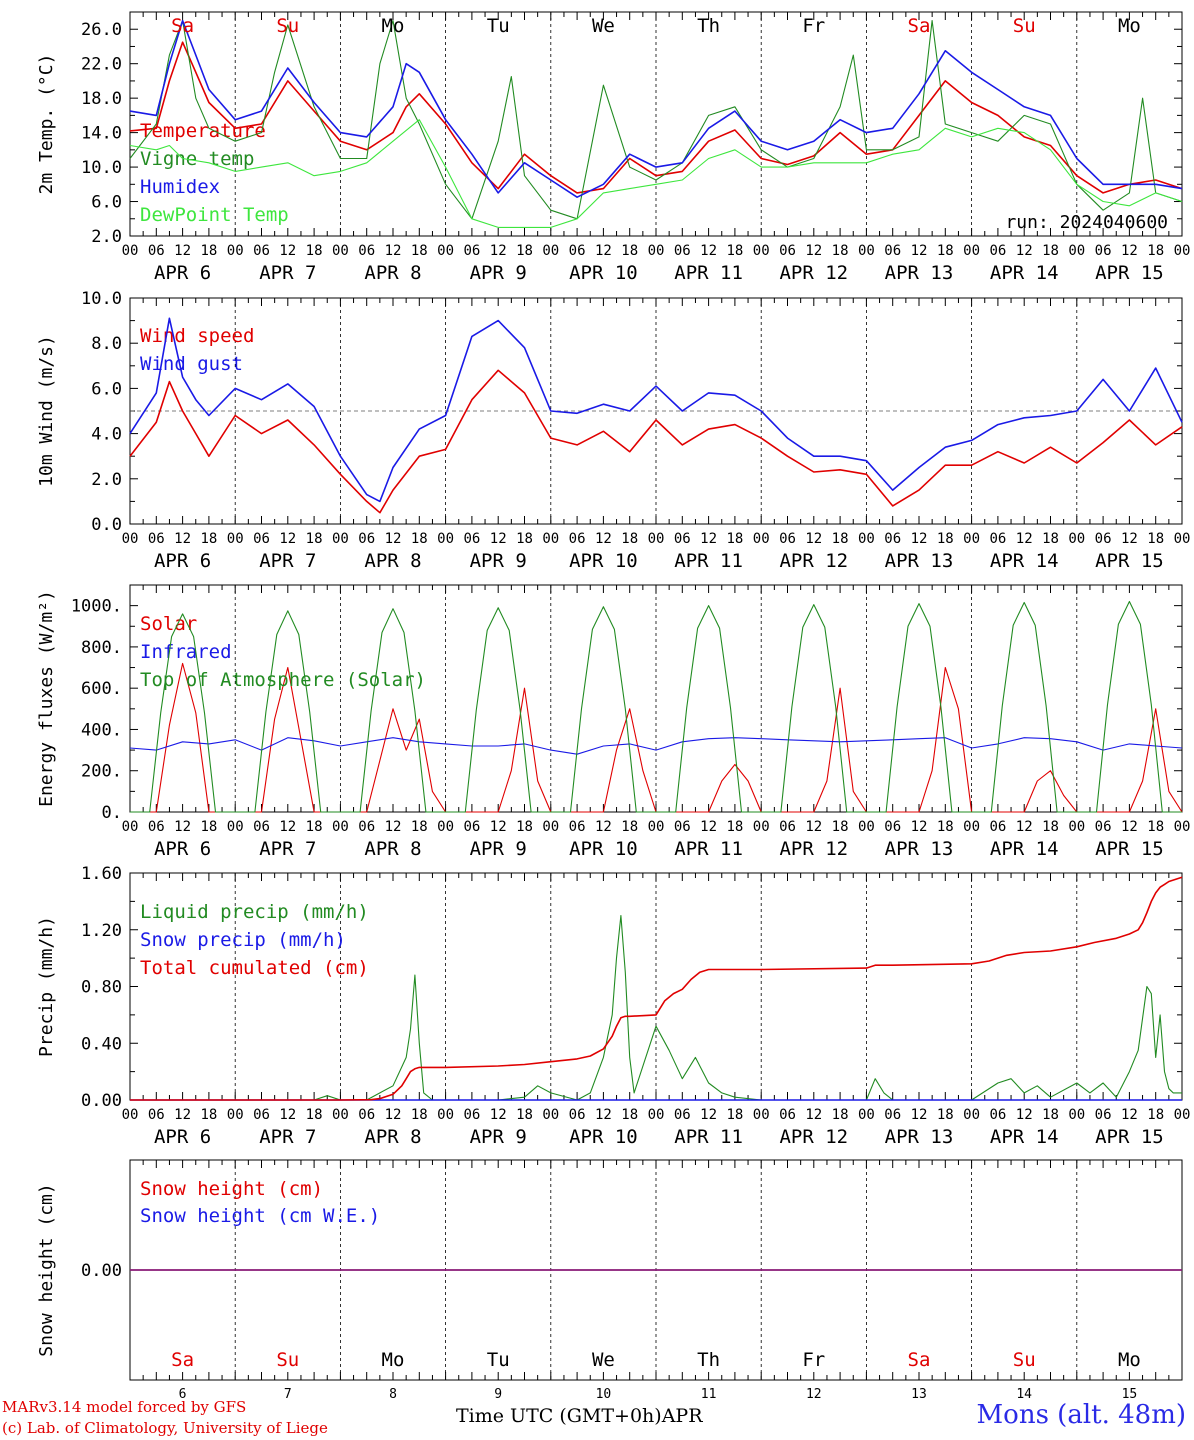 This screenshot has width=1194, height=1440. What do you see at coordinates (46, 986) in the screenshot?
I see `y-axis-label: Precip (mm/h)` at bounding box center [46, 986].